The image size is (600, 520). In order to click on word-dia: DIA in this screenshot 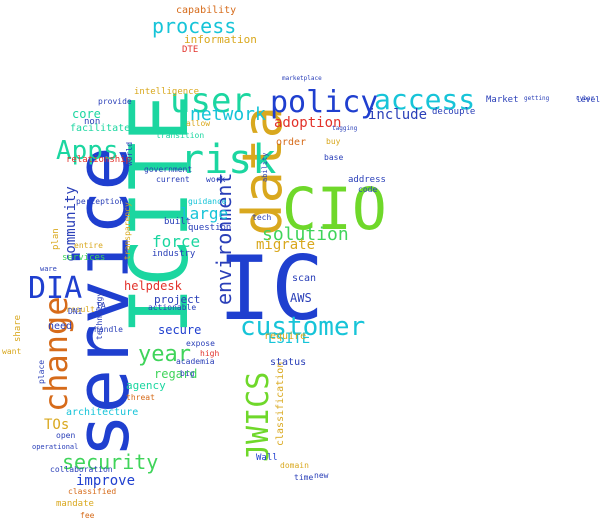, I will do `click(55, 288)`.